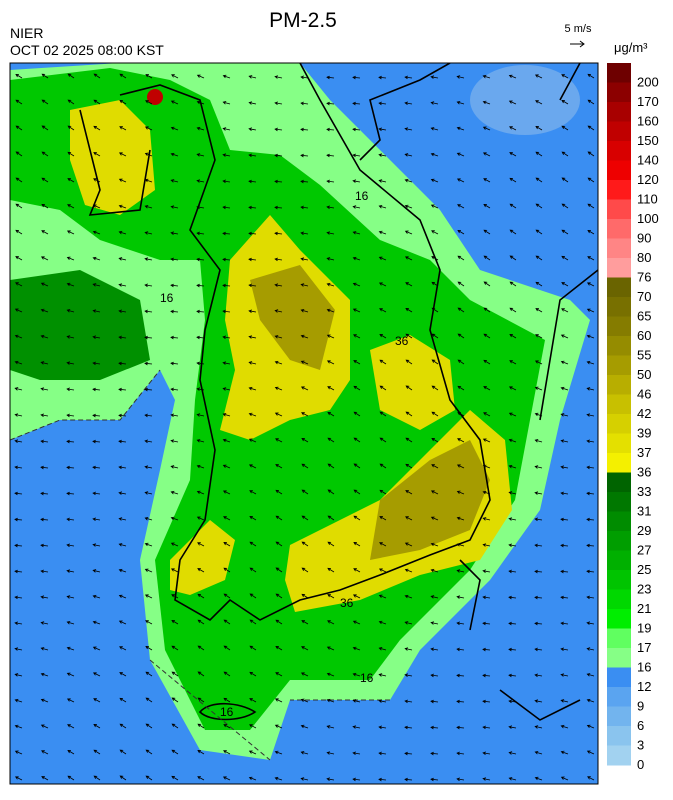 The width and height of the screenshot is (673, 800). Describe the element at coordinates (430, 500) in the screenshot. I see `area` at that location.